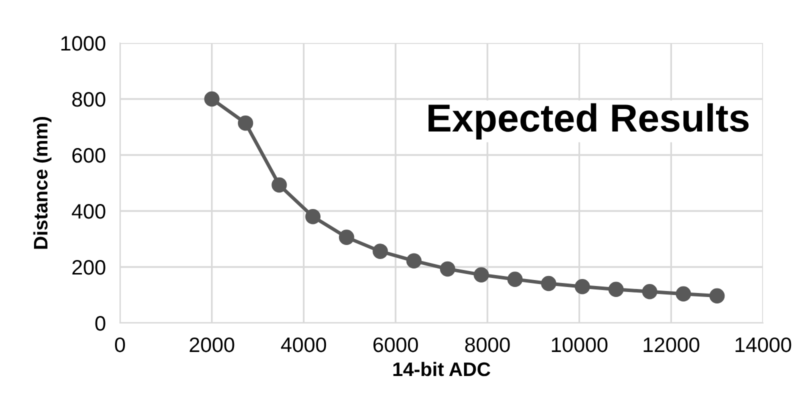 This screenshot has height=407, width=805. Describe the element at coordinates (120, 344) in the screenshot. I see `x-tick-label: 0` at that location.